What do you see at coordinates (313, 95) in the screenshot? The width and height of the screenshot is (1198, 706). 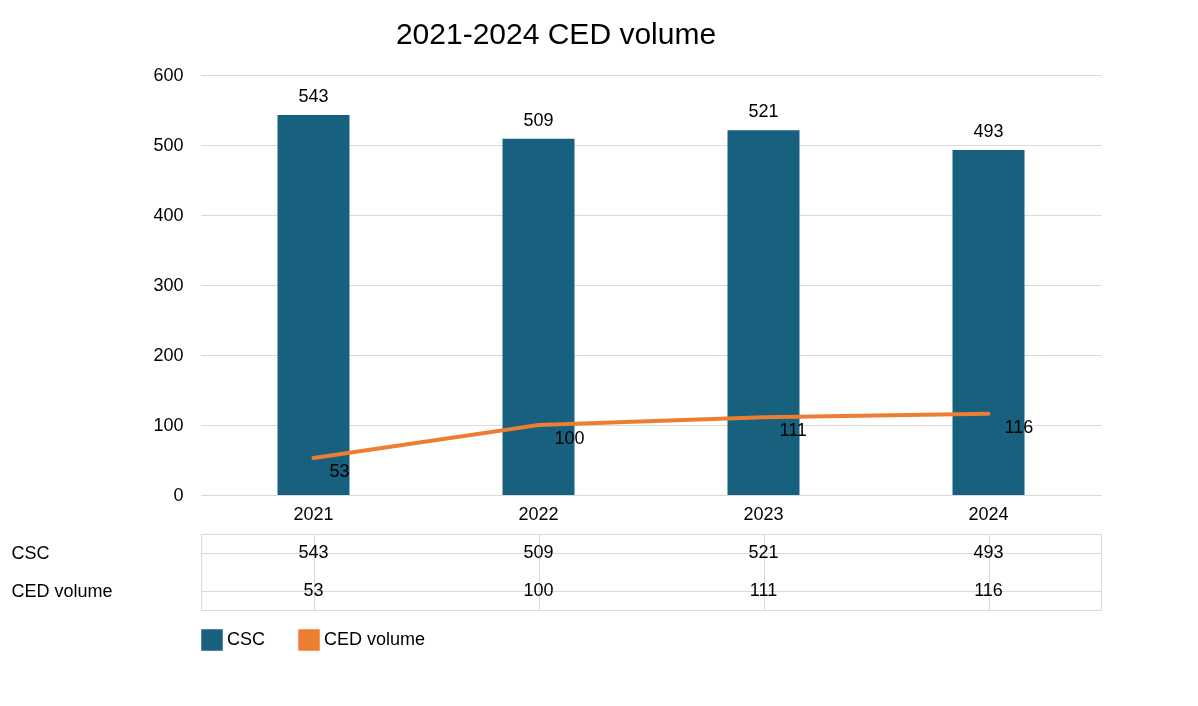 I see `text: 543` at bounding box center [313, 95].